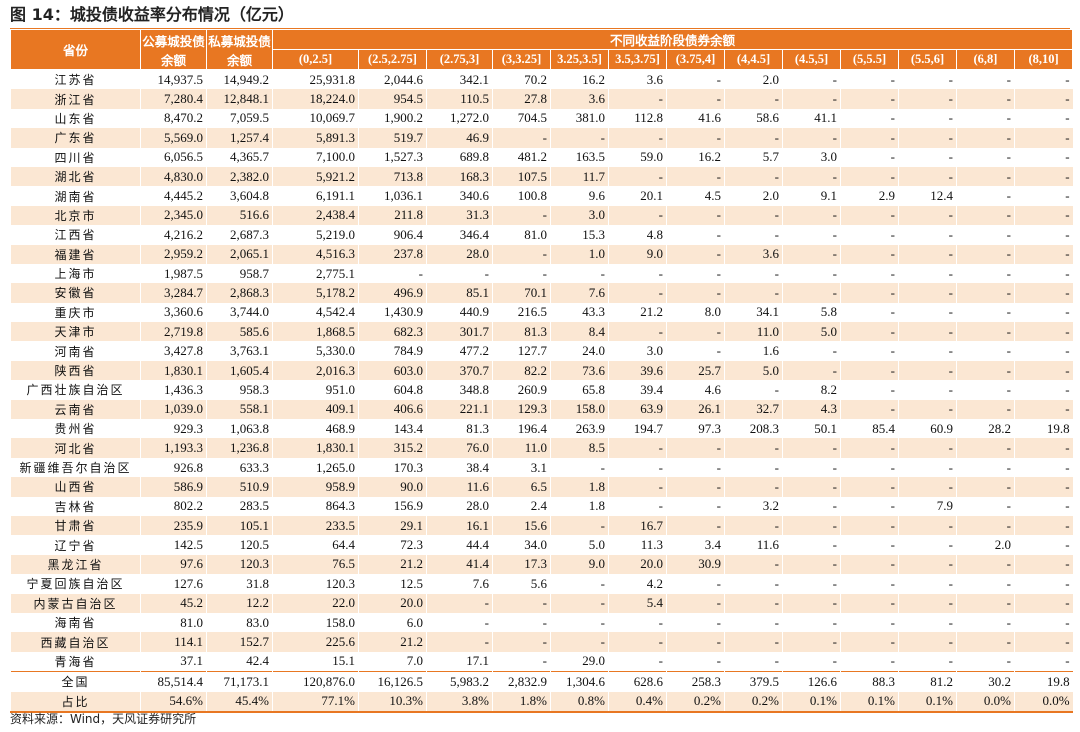 Image resolution: width=1080 pixels, height=732 pixels. I want to click on table-row: 青海省 37.1 42.4 15.1 7.0 17.1-29.0- - - - - - - -, so click(541, 661).